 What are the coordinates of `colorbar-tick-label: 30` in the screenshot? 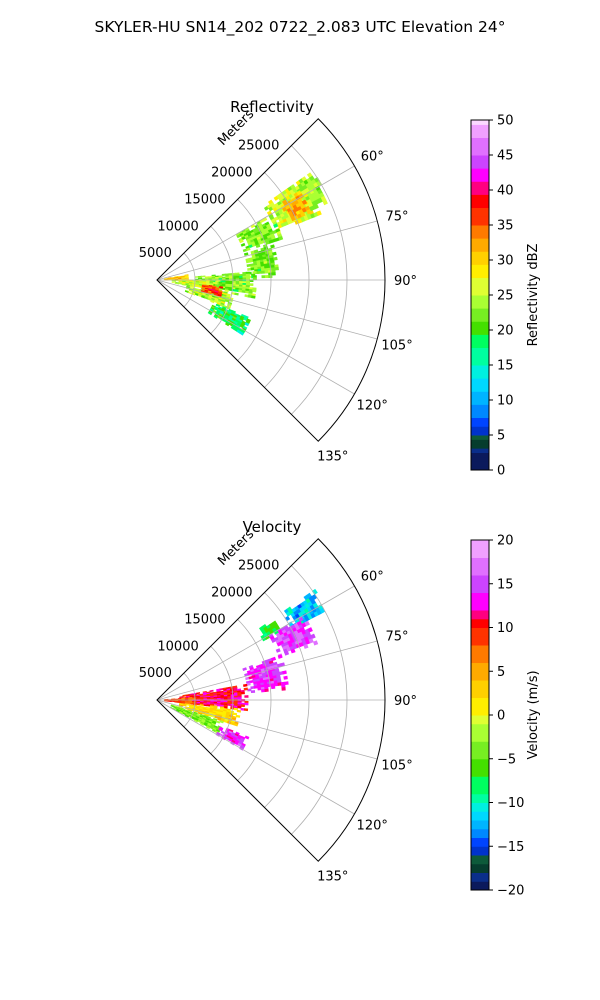 It's located at (505, 261).